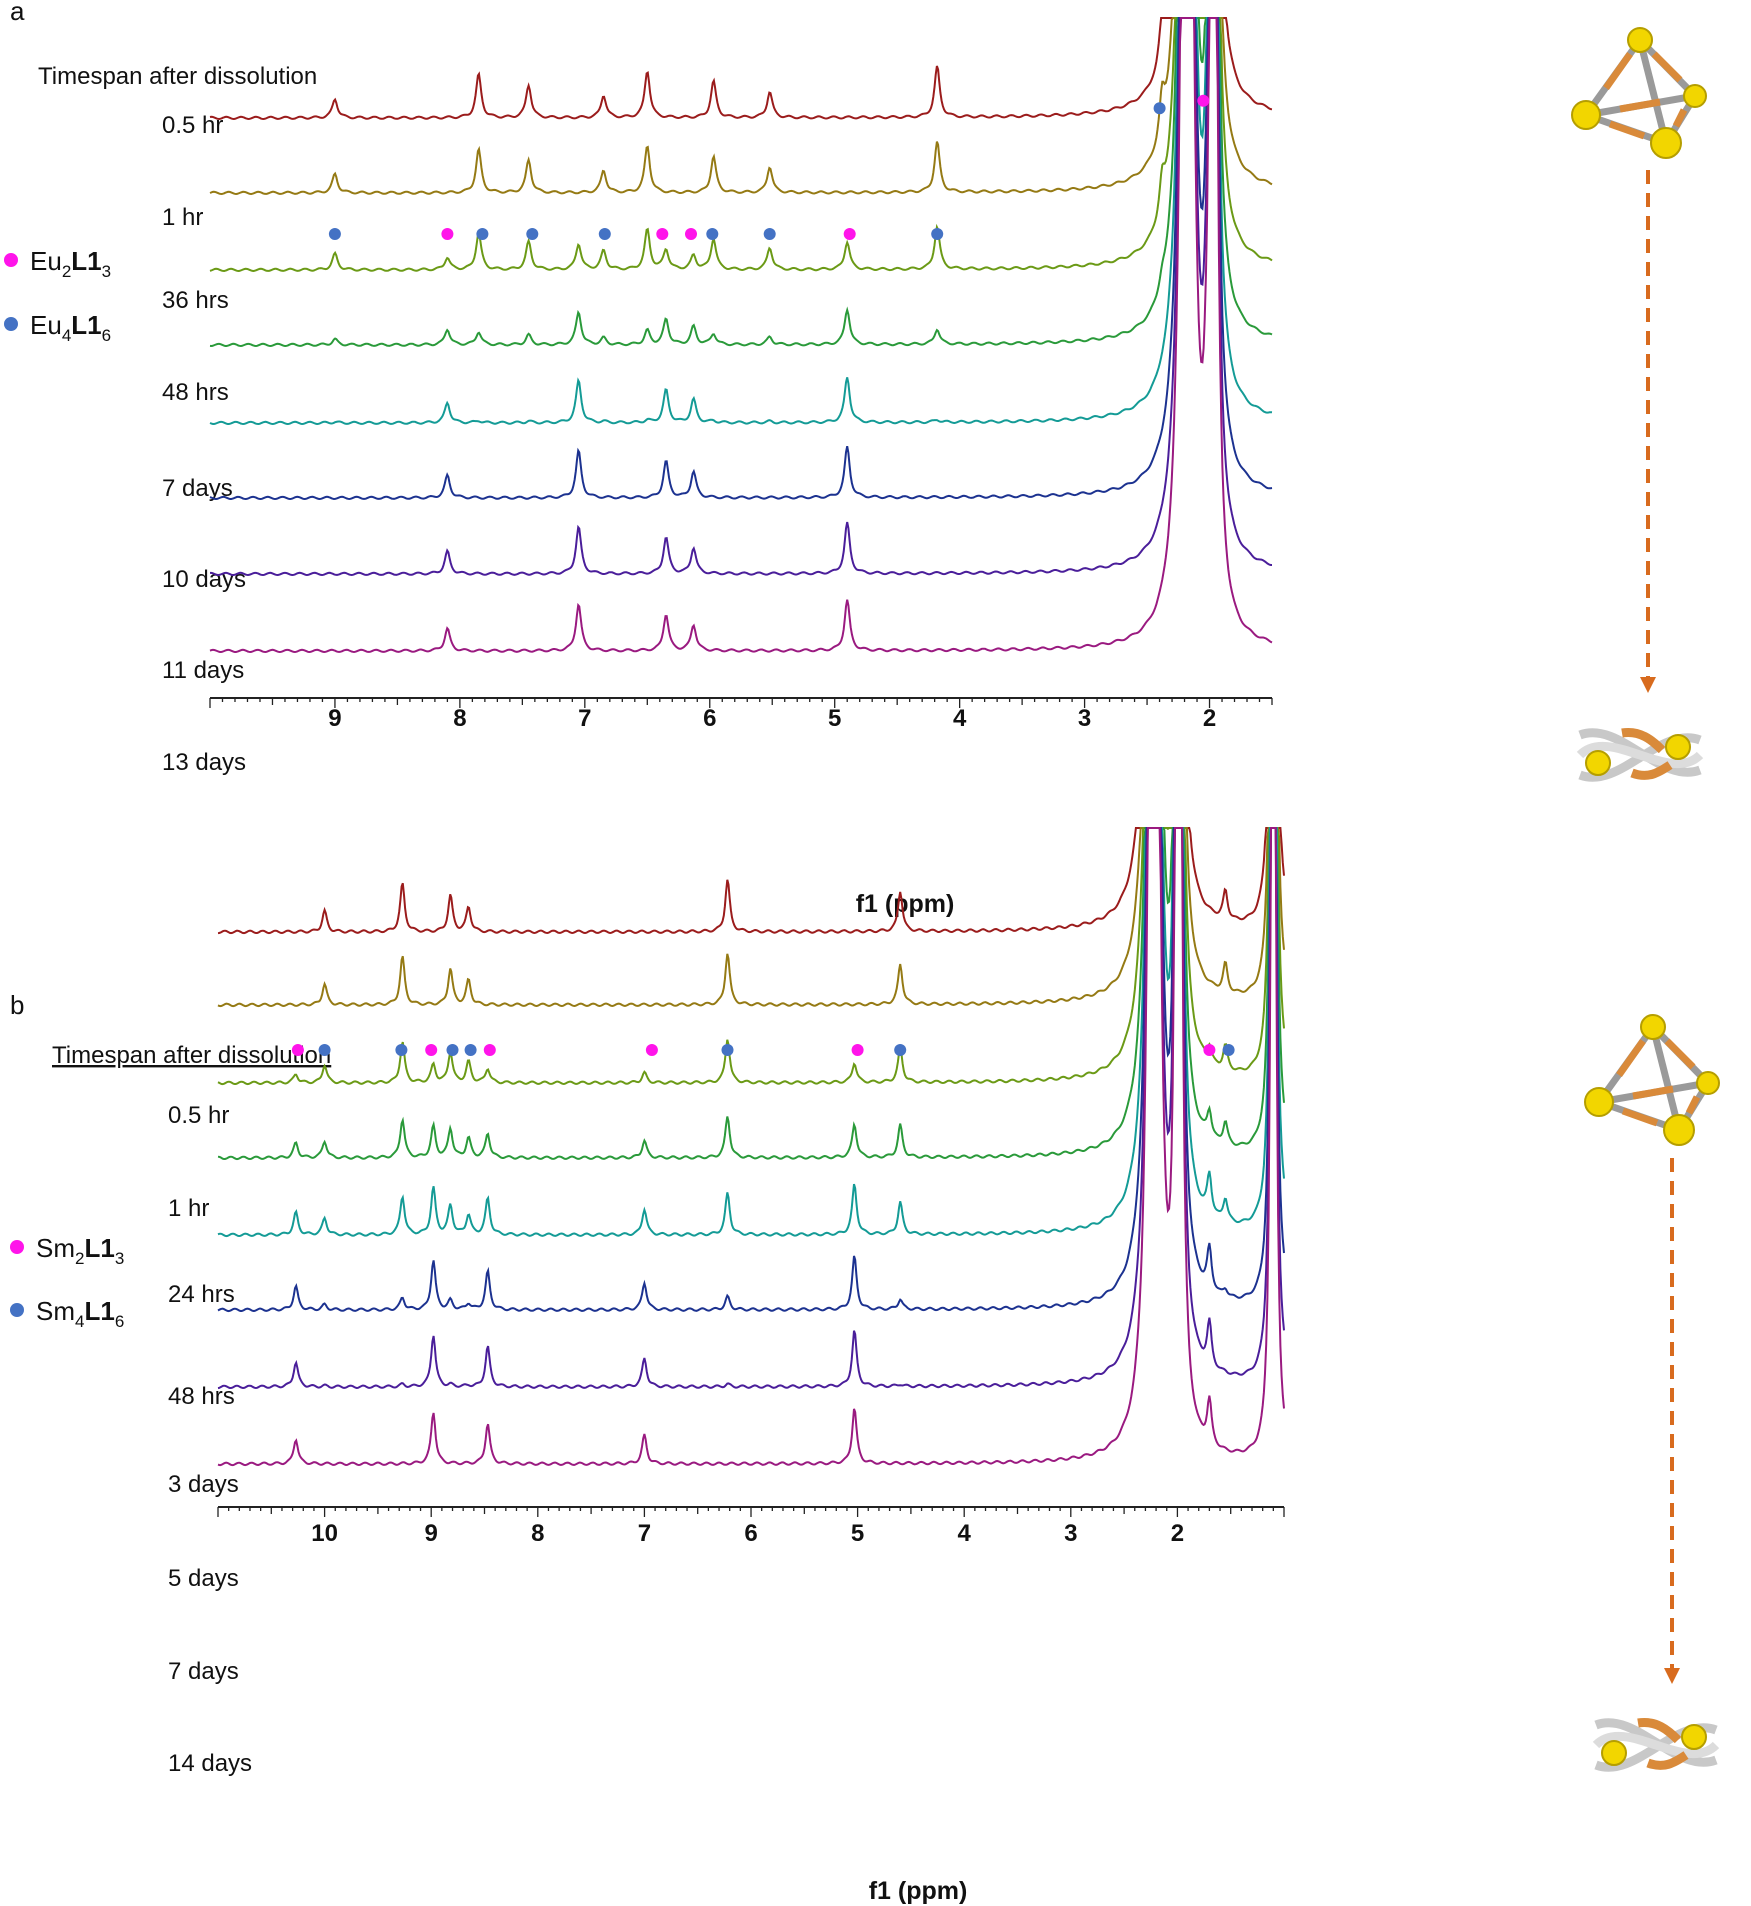 The width and height of the screenshot is (1751, 1906). Describe the element at coordinates (201, 1294) in the screenshot. I see `series-label: 24 hrs` at that location.